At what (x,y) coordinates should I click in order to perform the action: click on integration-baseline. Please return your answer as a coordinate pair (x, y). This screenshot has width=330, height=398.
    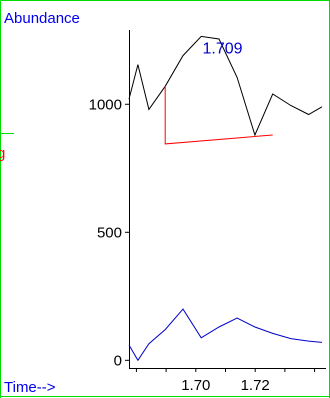
    Looking at the image, I should click on (218, 115).